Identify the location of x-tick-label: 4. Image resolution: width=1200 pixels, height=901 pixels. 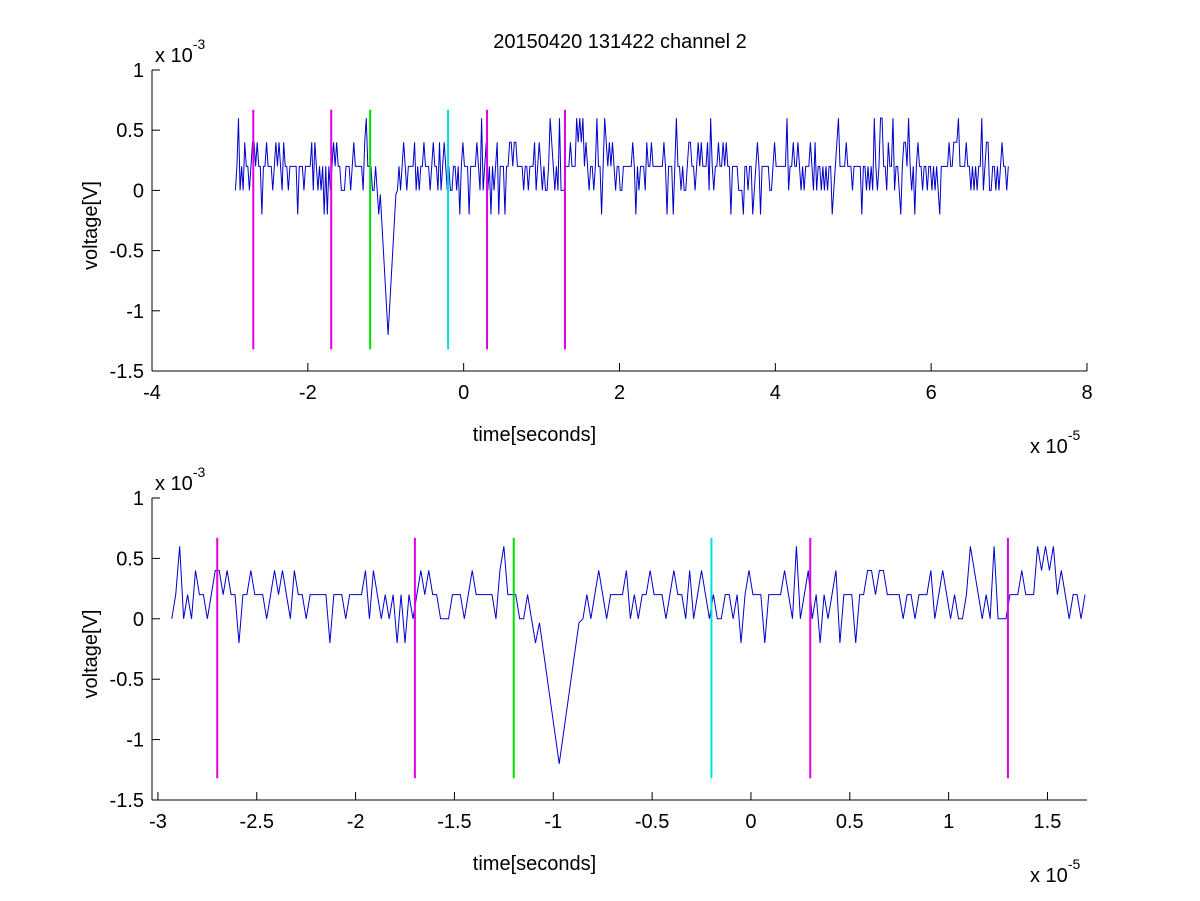
(775, 393).